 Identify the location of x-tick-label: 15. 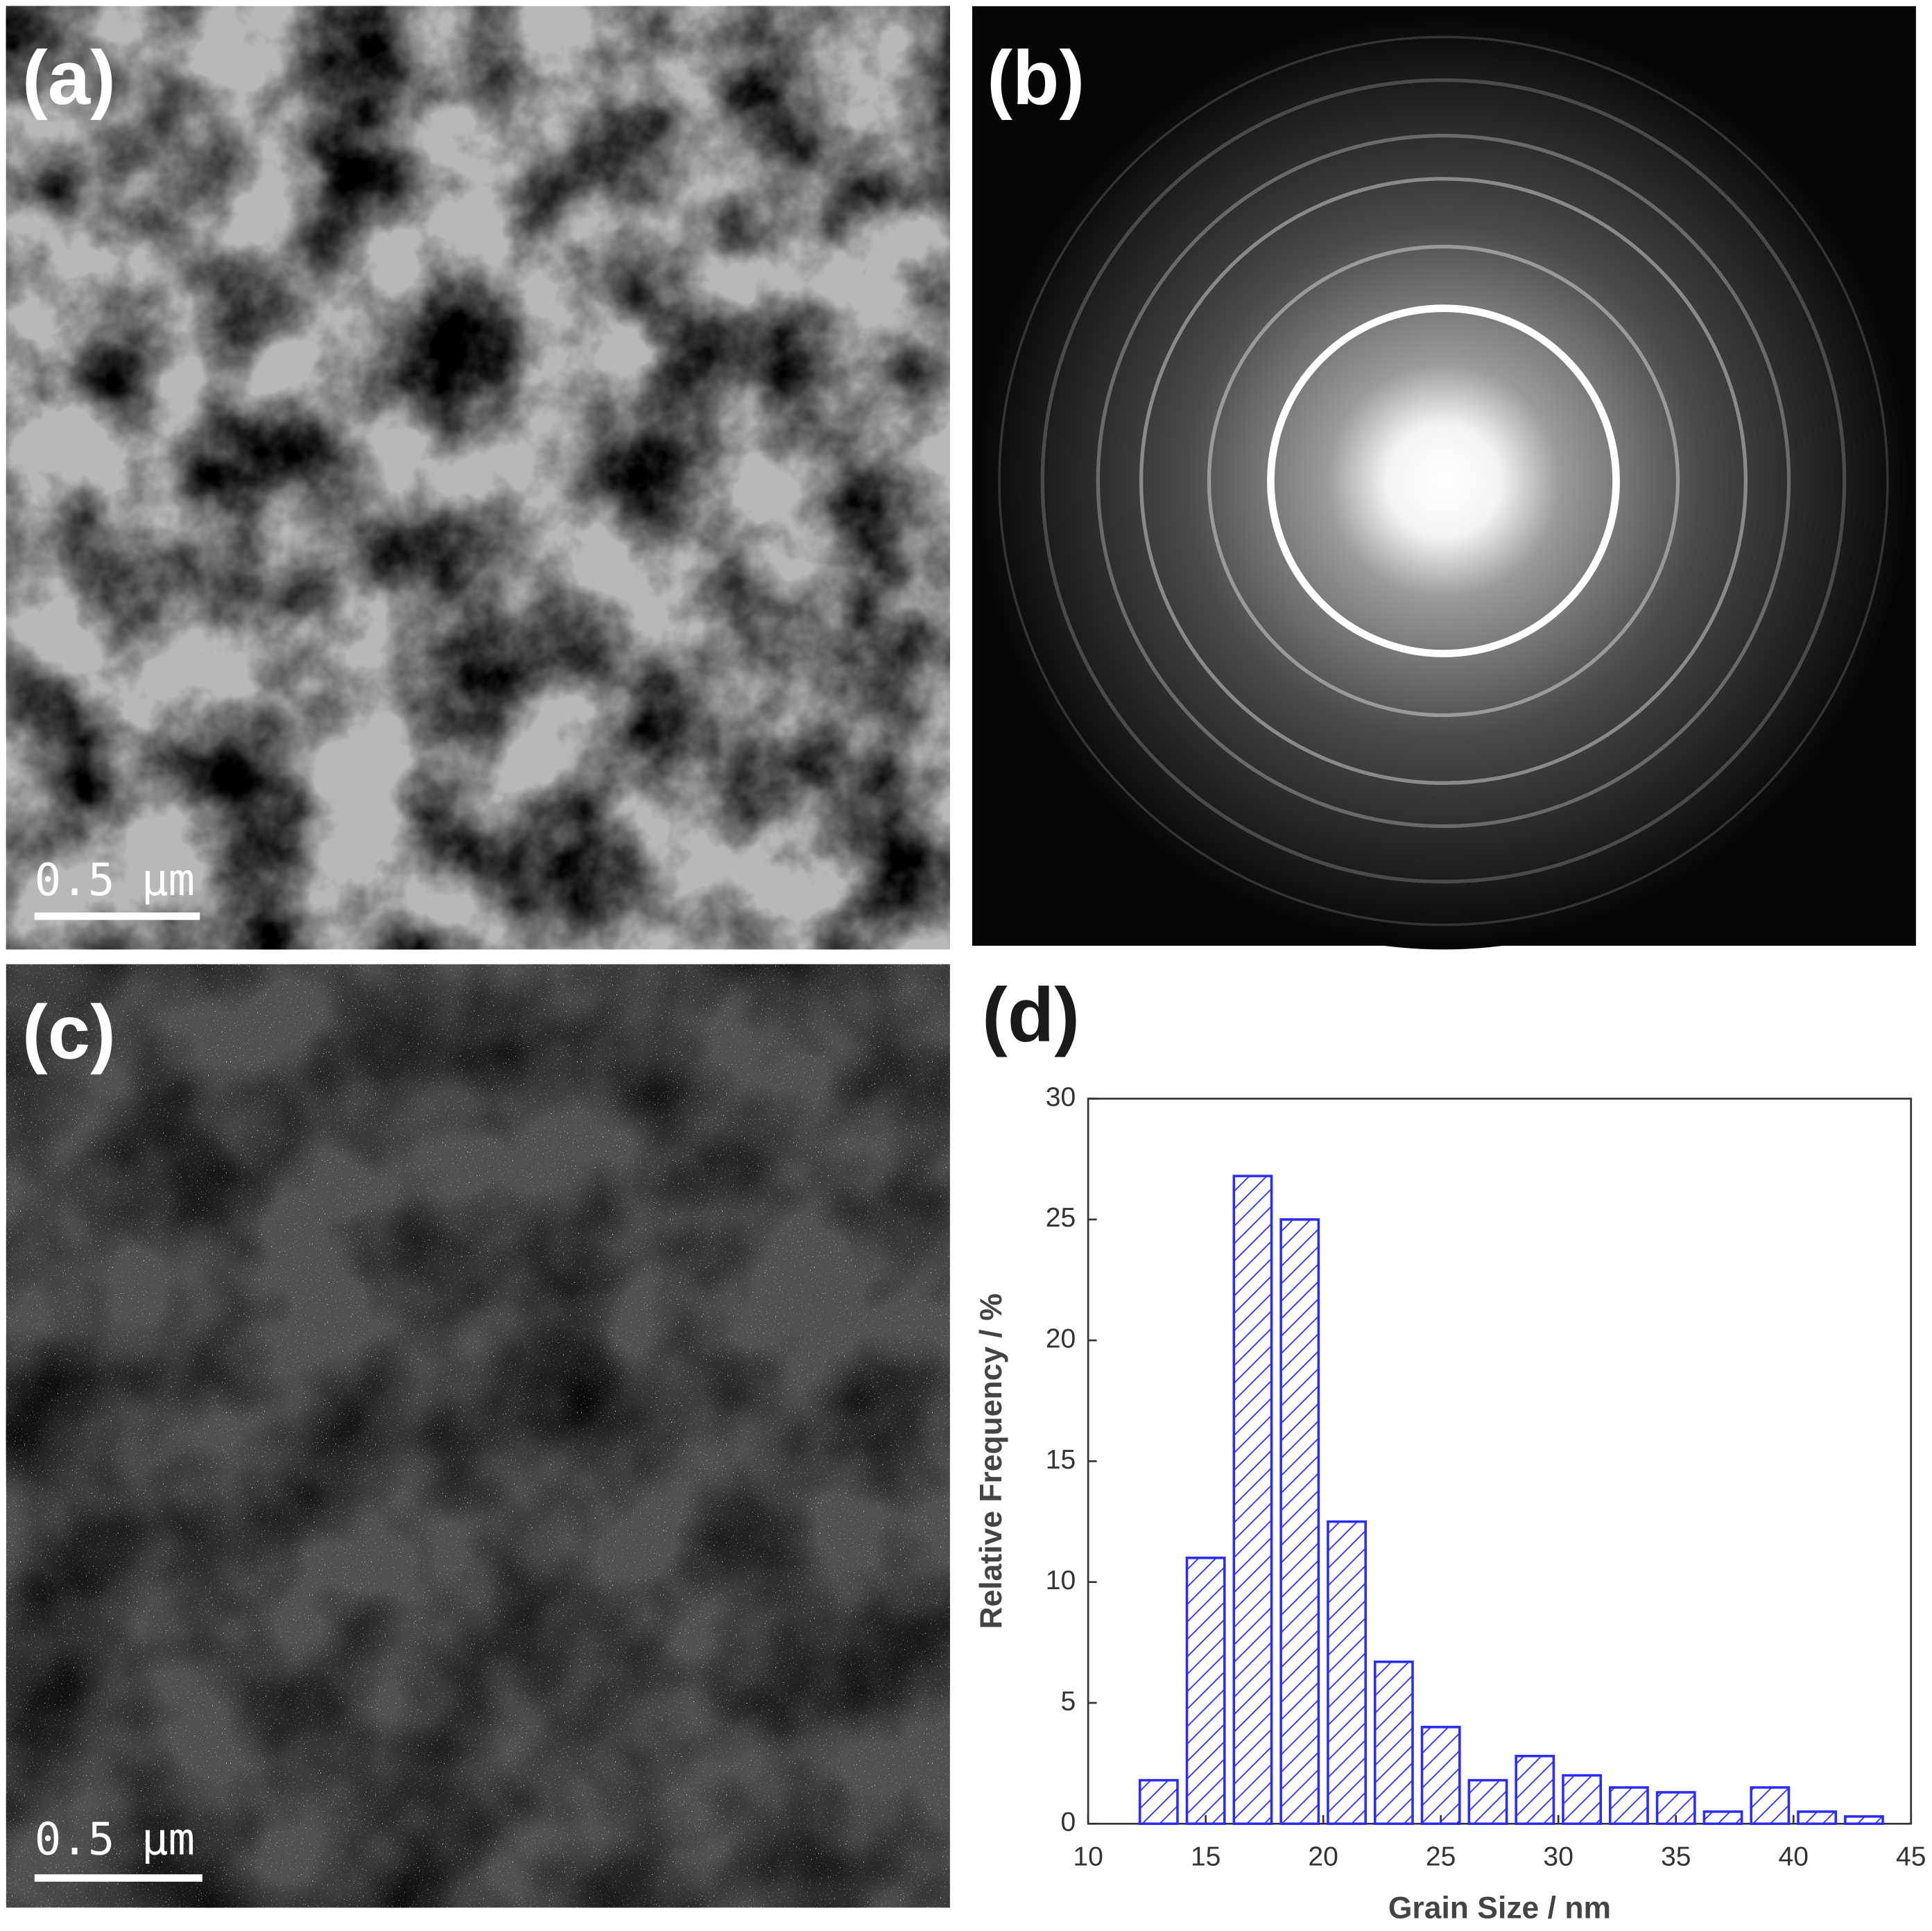
(1206, 1856).